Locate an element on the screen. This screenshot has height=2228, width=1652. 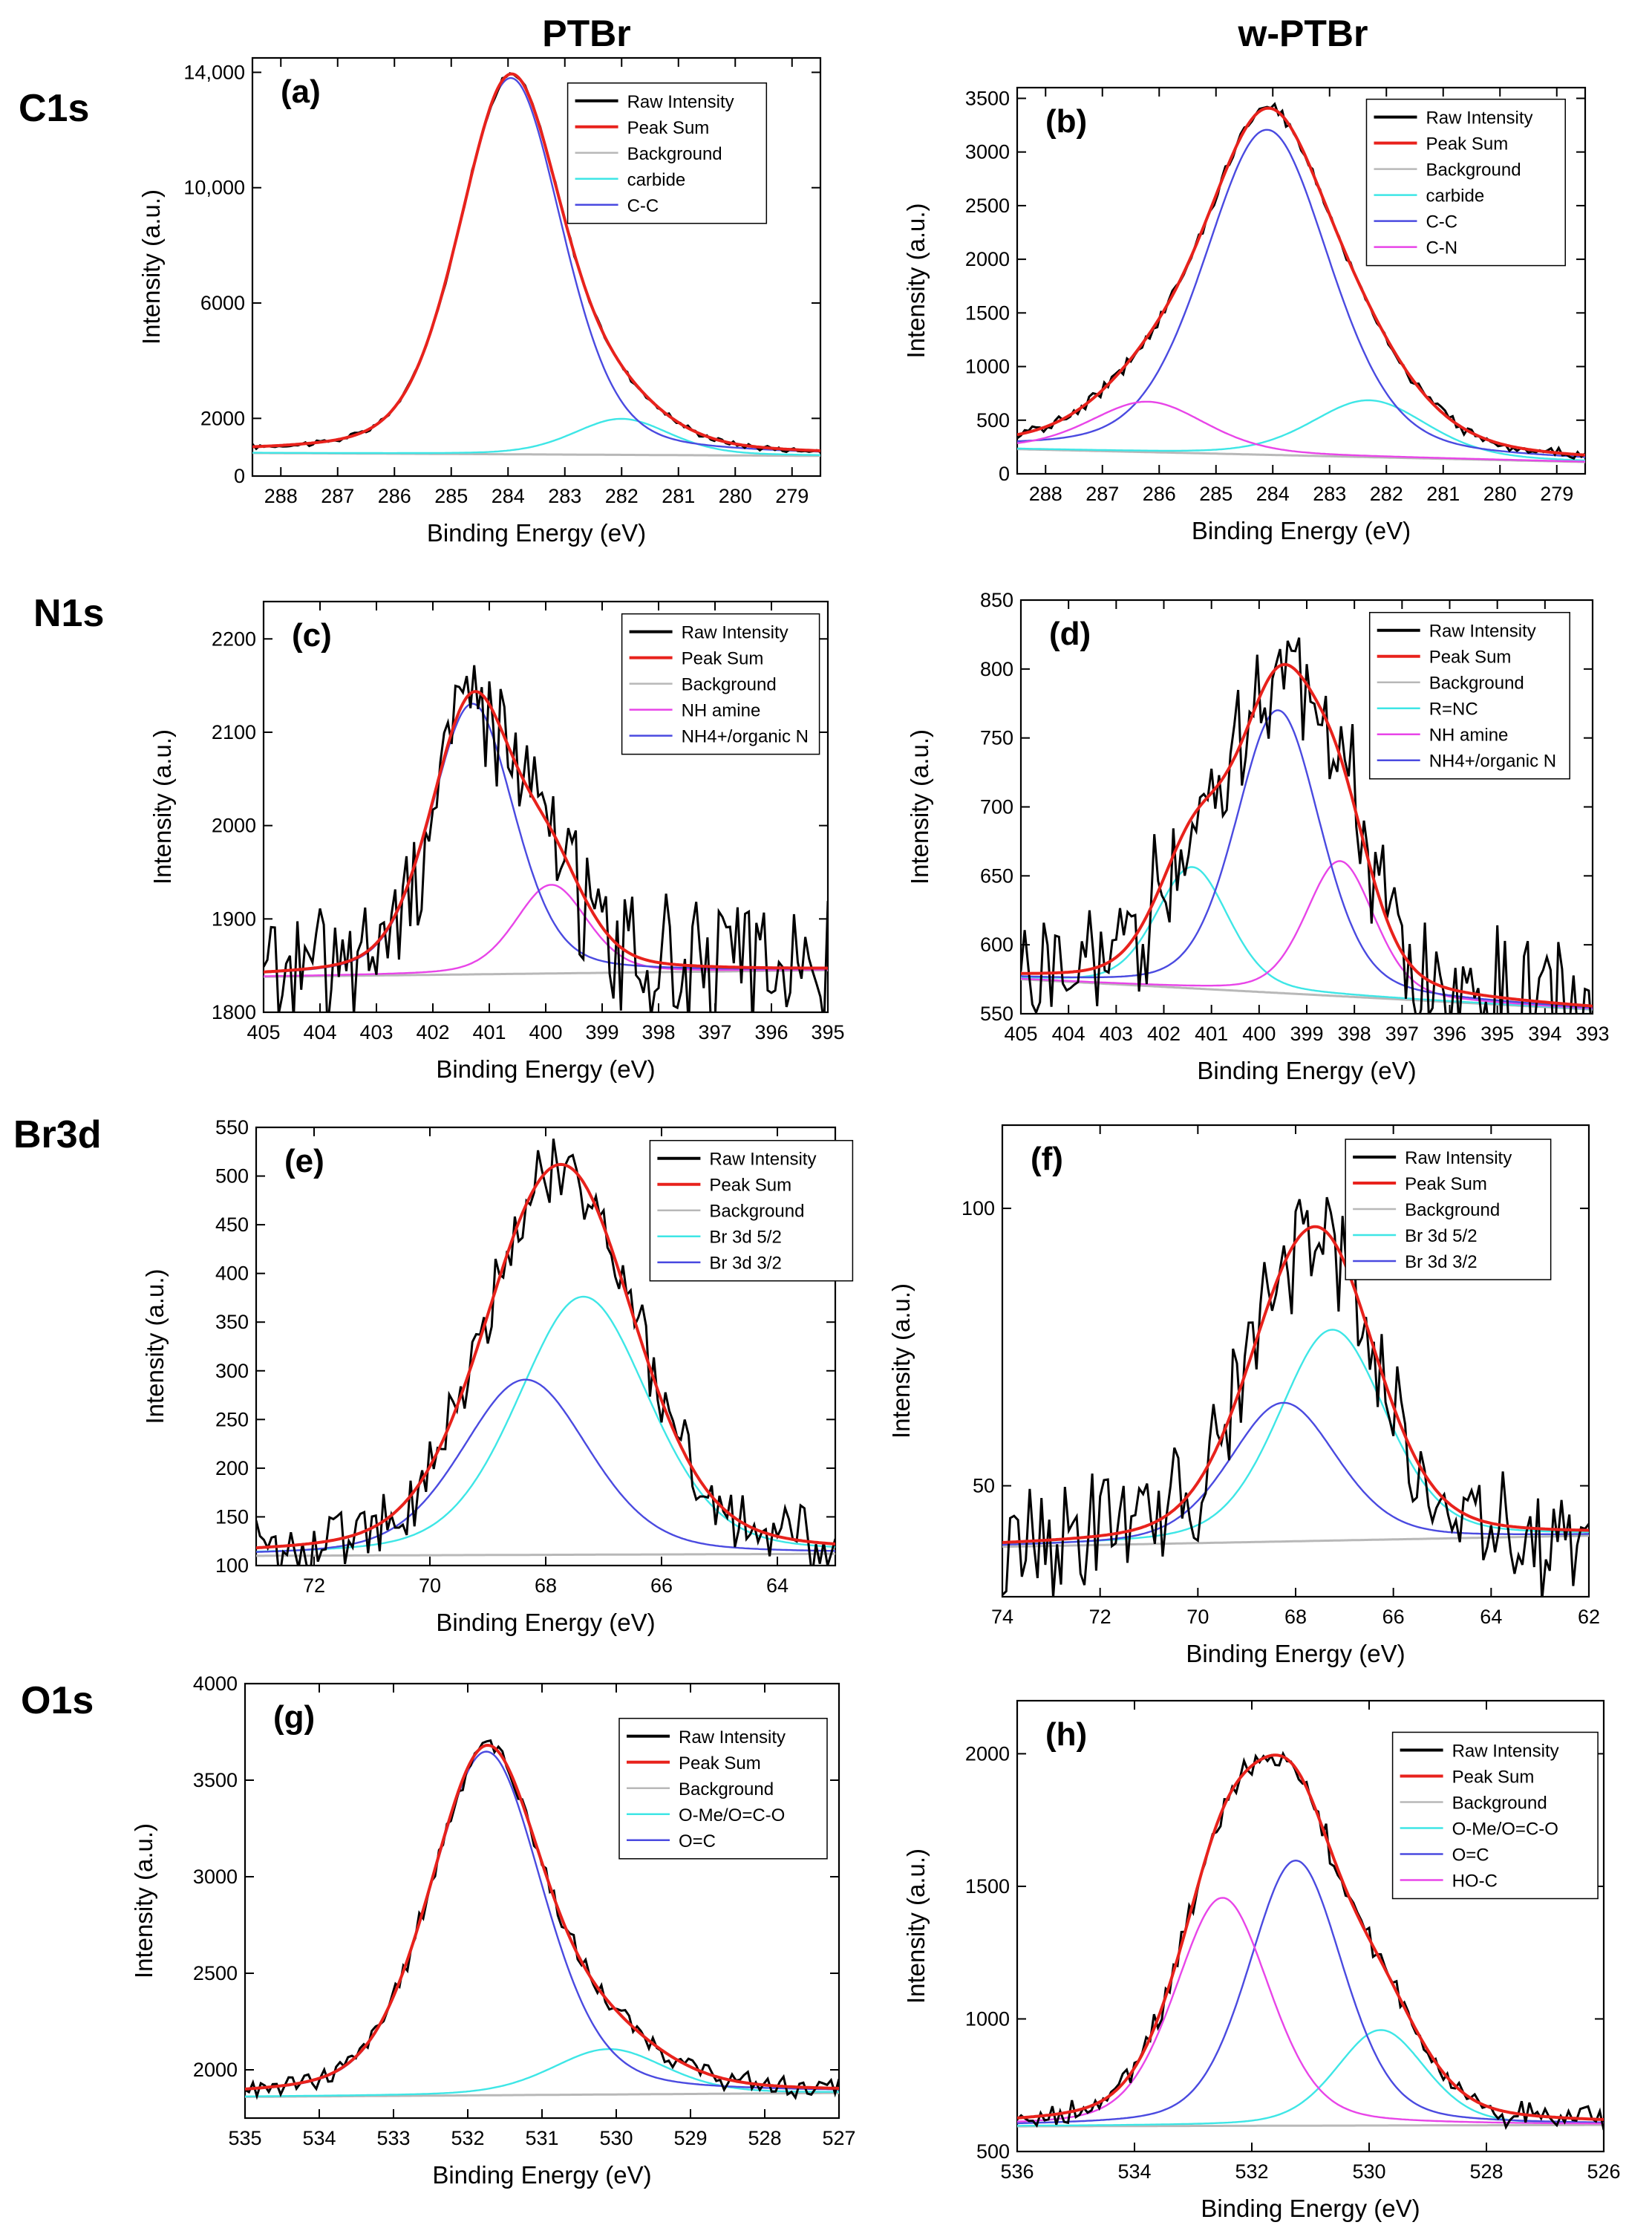
y-tick-label: 1000 is located at coordinates (987, 2019).